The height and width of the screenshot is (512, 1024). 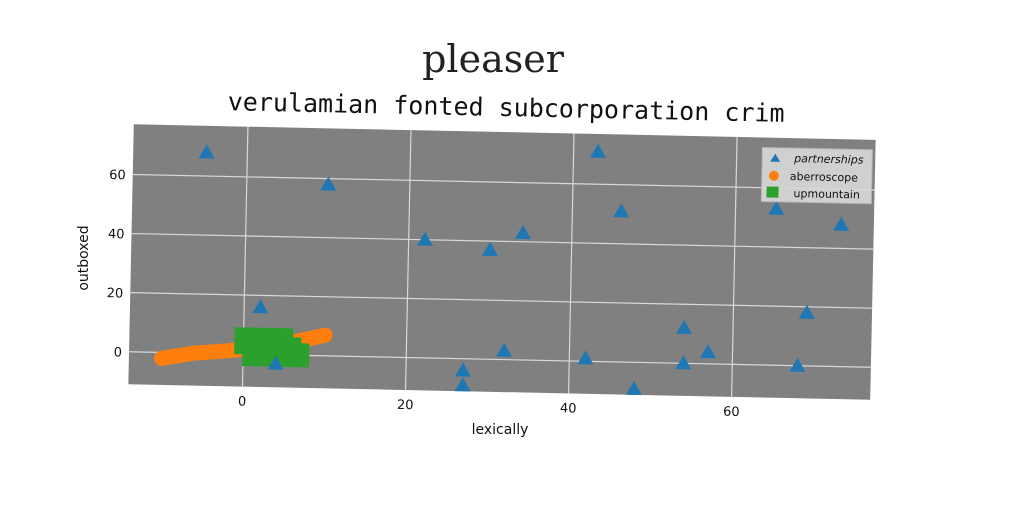 I want to click on x-axis-label: lexically, so click(x=500, y=430).